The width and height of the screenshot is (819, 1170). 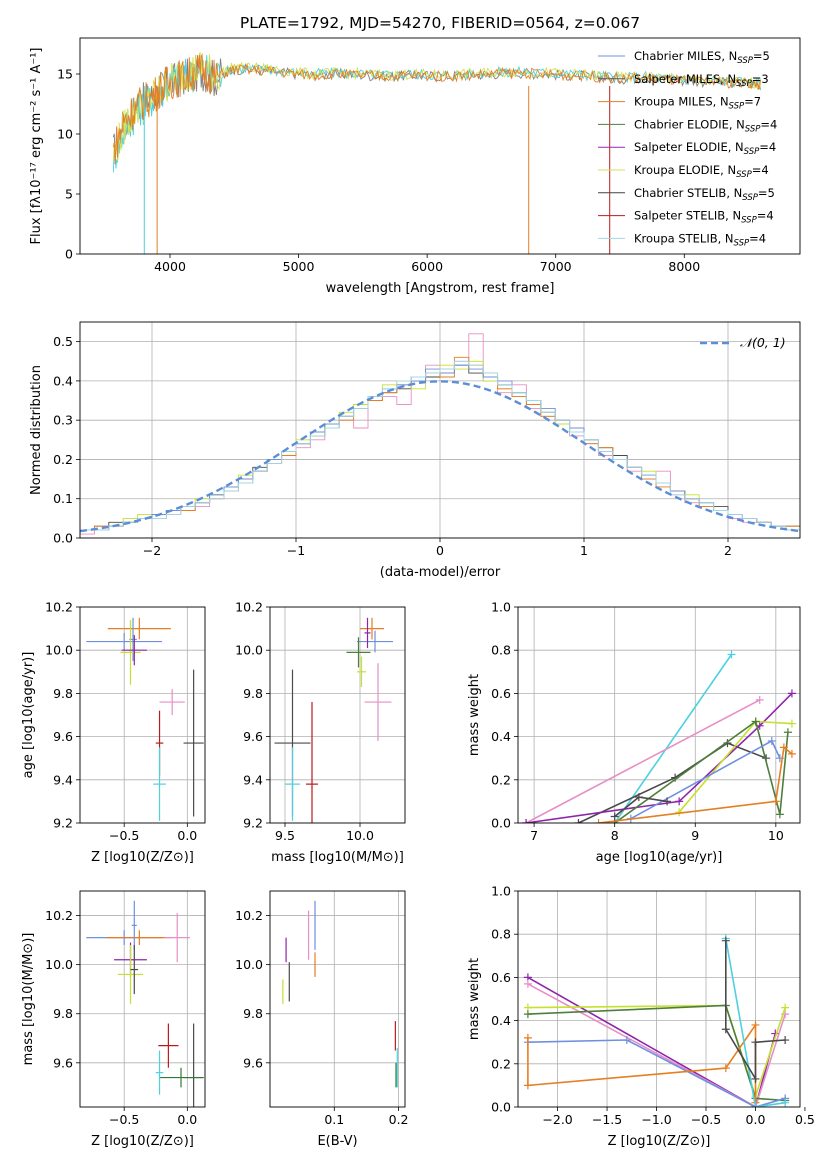 I want to click on y-tick-label: 0.8, so click(x=501, y=934).